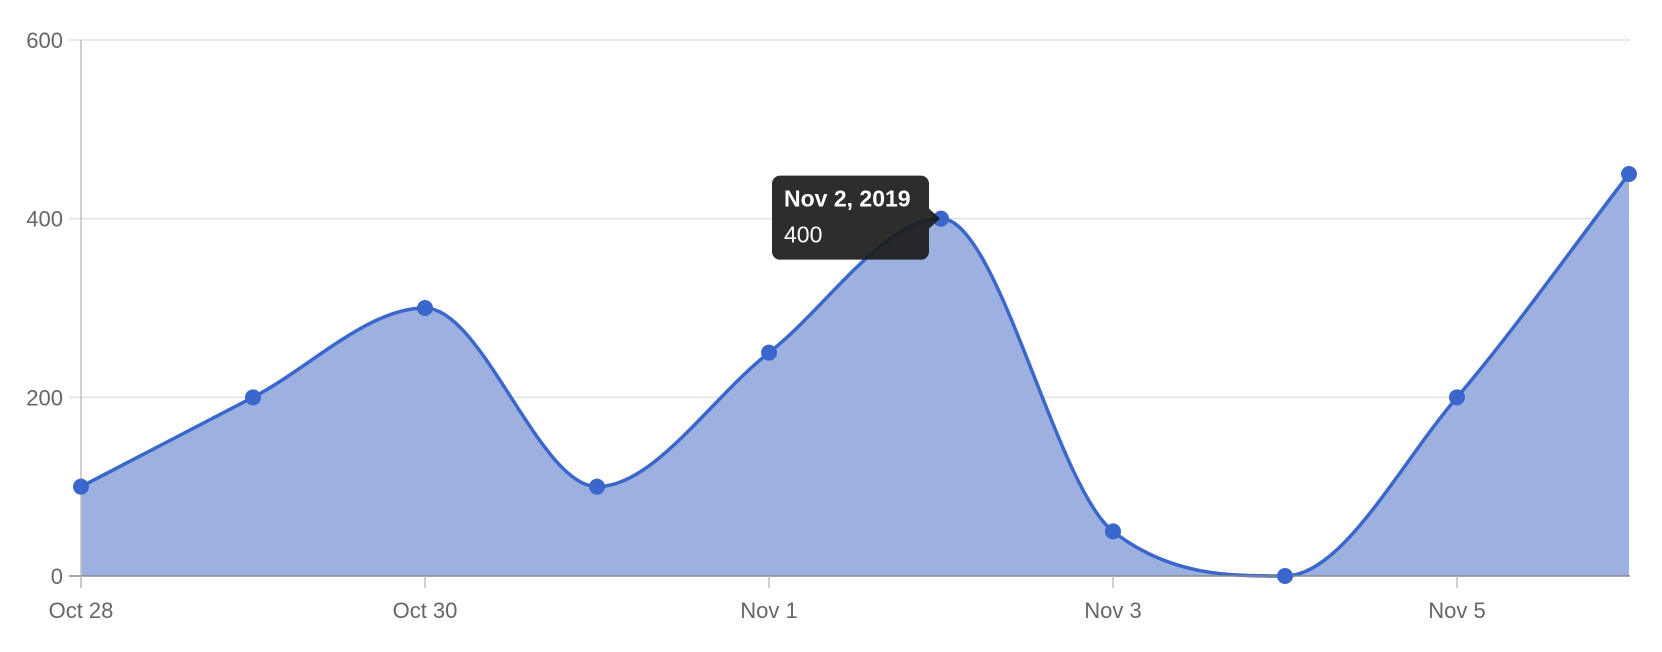 The width and height of the screenshot is (1662, 652). What do you see at coordinates (57, 576) in the screenshot?
I see `y-tick-label: 0` at bounding box center [57, 576].